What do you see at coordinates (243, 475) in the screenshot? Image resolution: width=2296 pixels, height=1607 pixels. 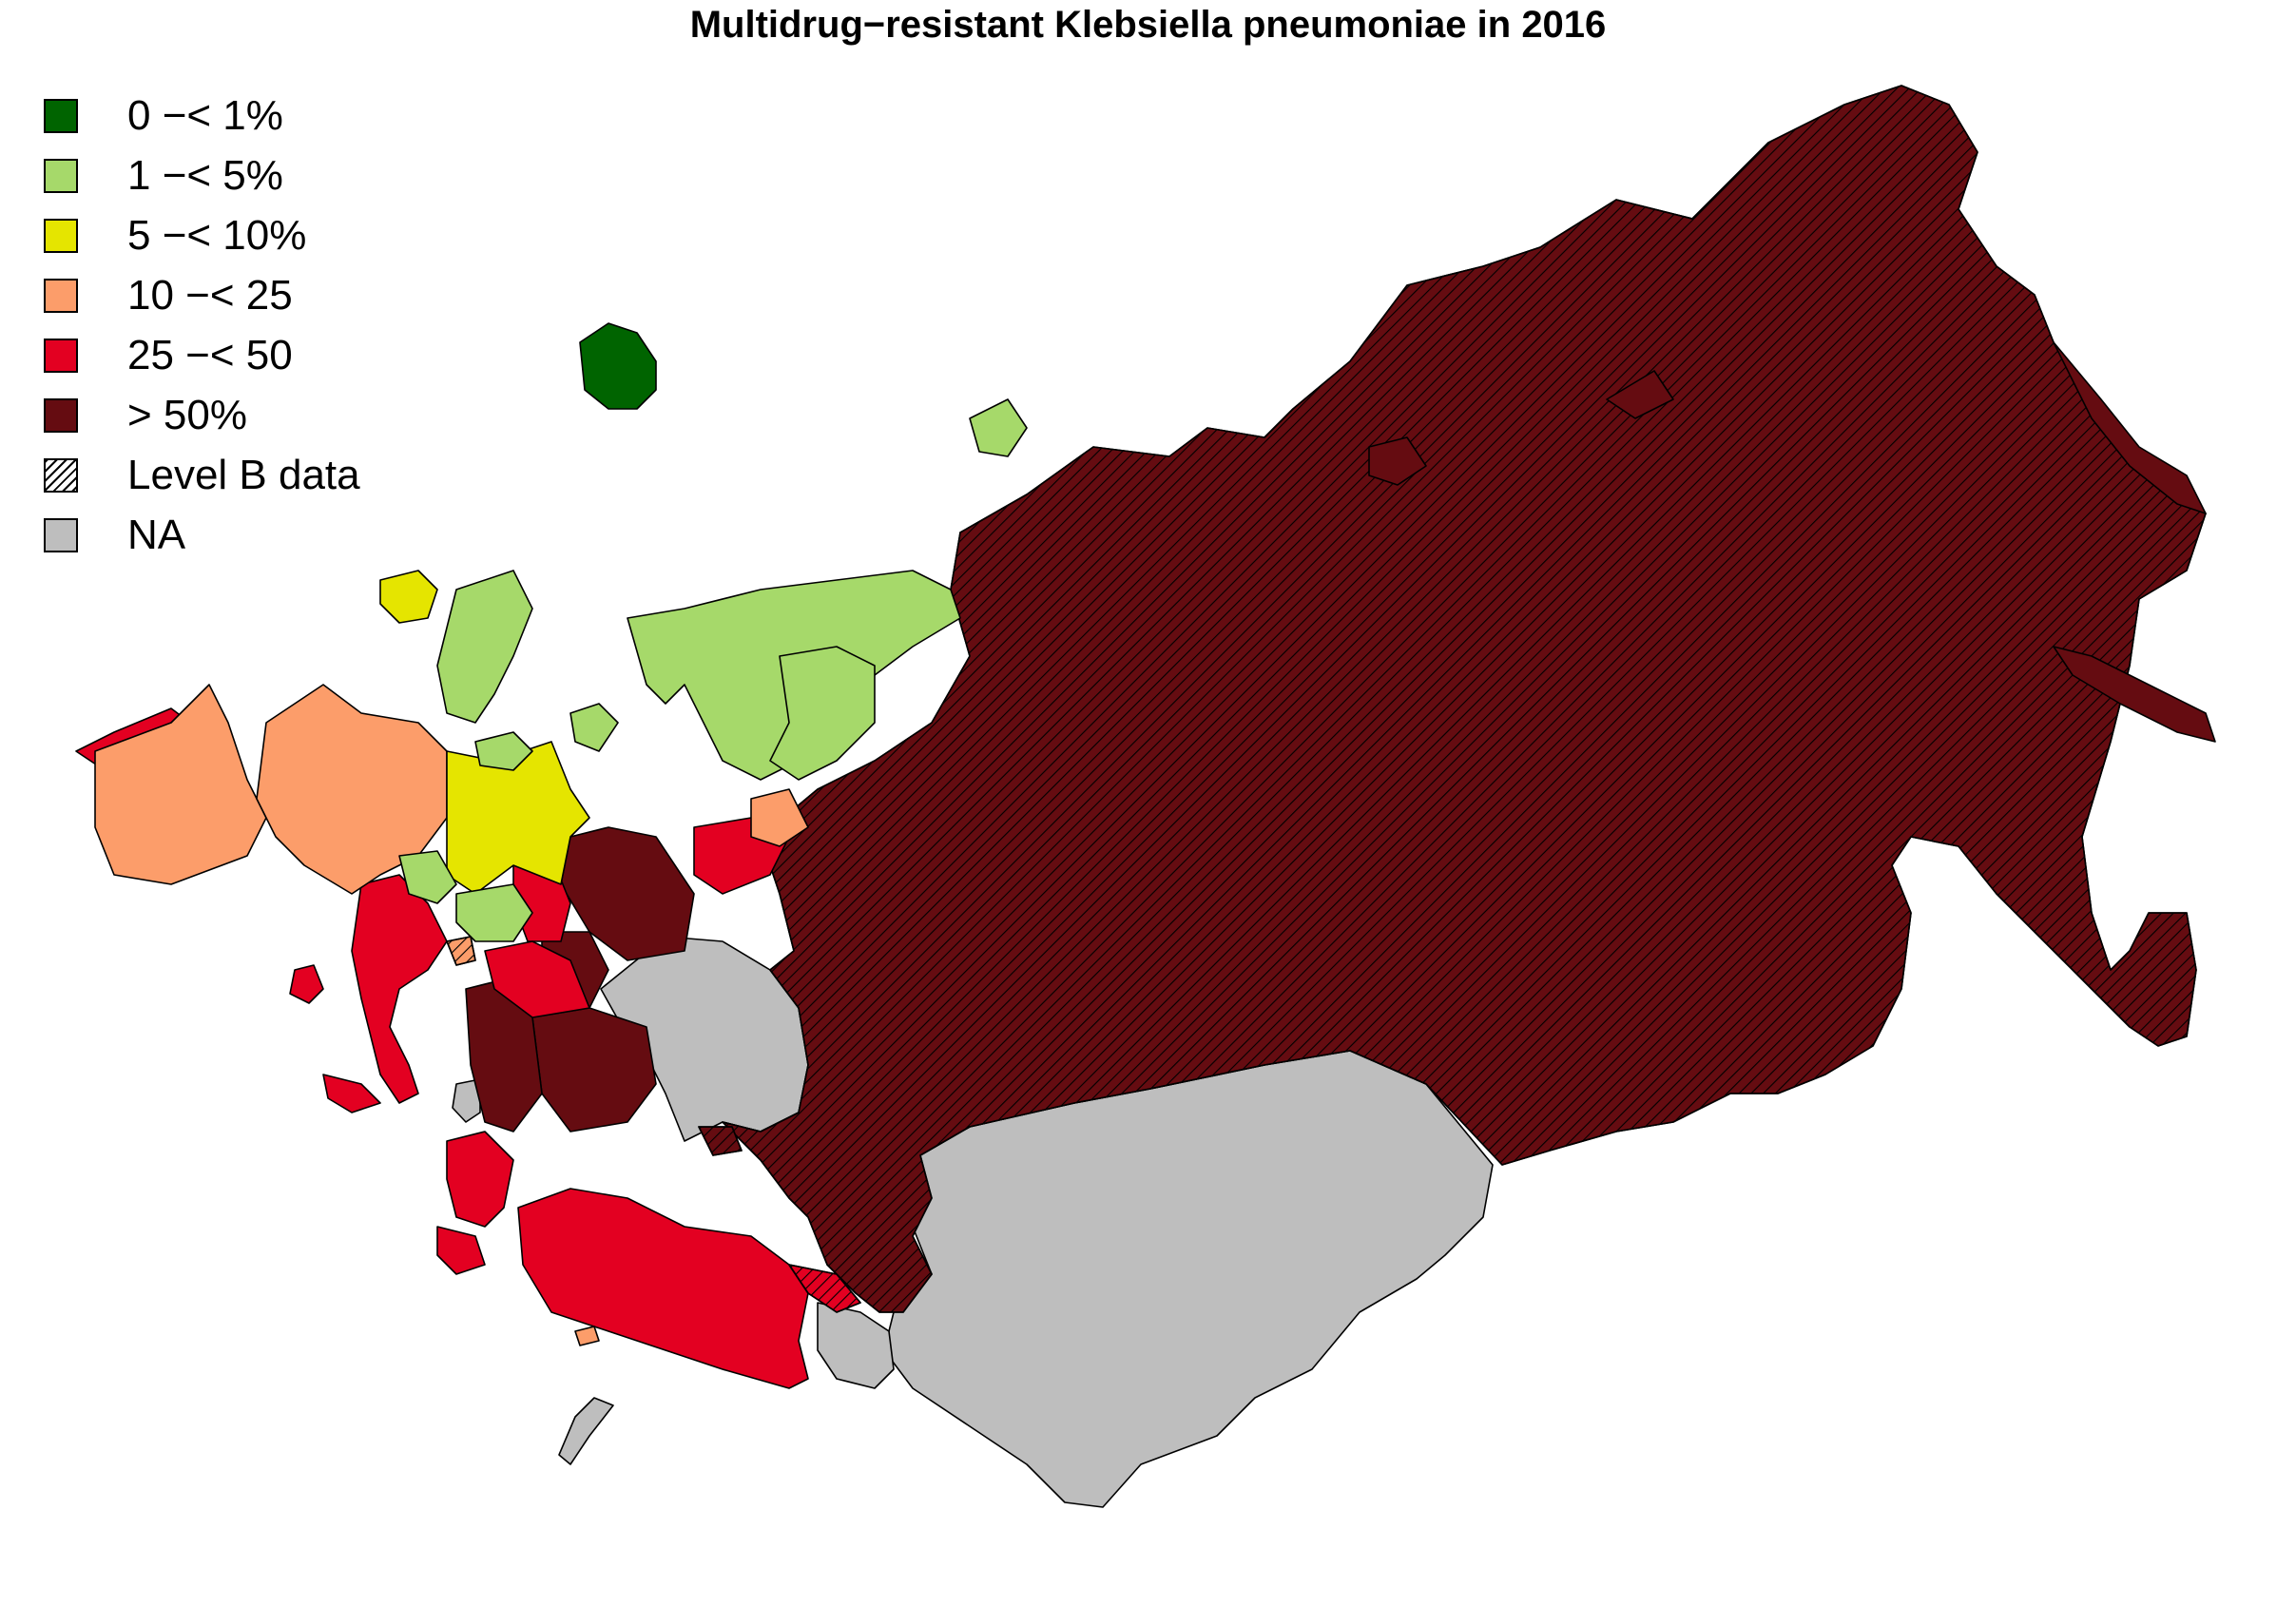 I see `legend-label: Level B data` at bounding box center [243, 475].